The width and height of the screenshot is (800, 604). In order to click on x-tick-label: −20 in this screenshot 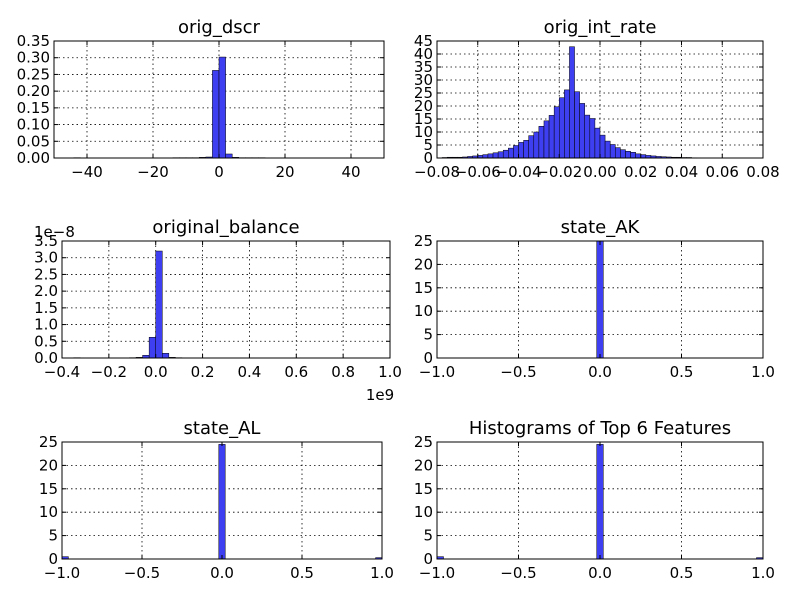, I will do `click(153, 172)`.